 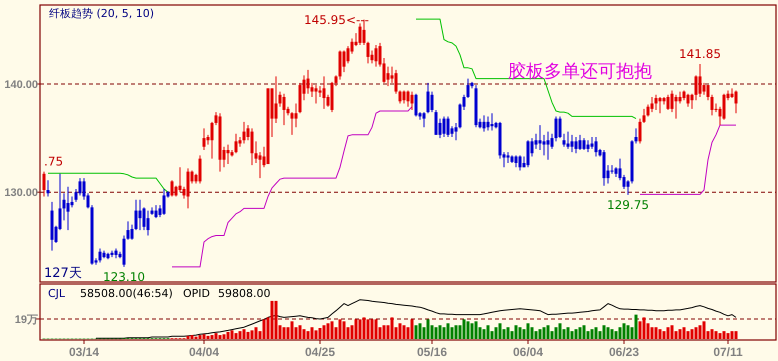 What do you see at coordinates (84, 352) in the screenshot?
I see `x-tick-label: 03/14` at bounding box center [84, 352].